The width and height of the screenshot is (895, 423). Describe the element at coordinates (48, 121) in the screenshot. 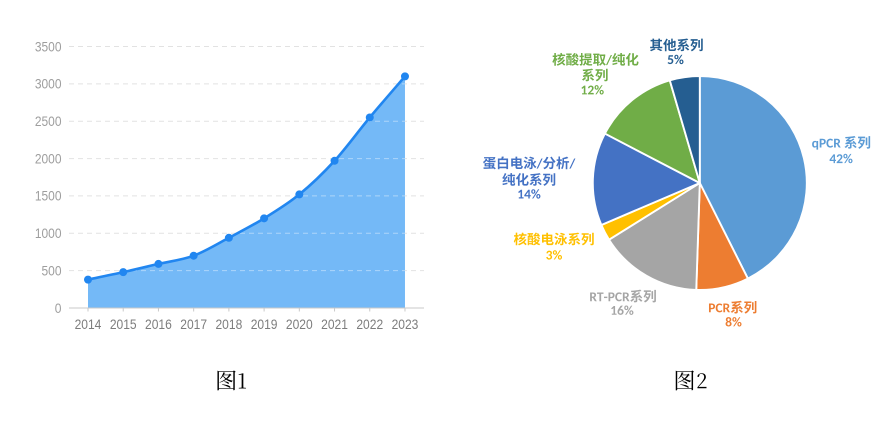

I see `svg-text: 2500` at that location.